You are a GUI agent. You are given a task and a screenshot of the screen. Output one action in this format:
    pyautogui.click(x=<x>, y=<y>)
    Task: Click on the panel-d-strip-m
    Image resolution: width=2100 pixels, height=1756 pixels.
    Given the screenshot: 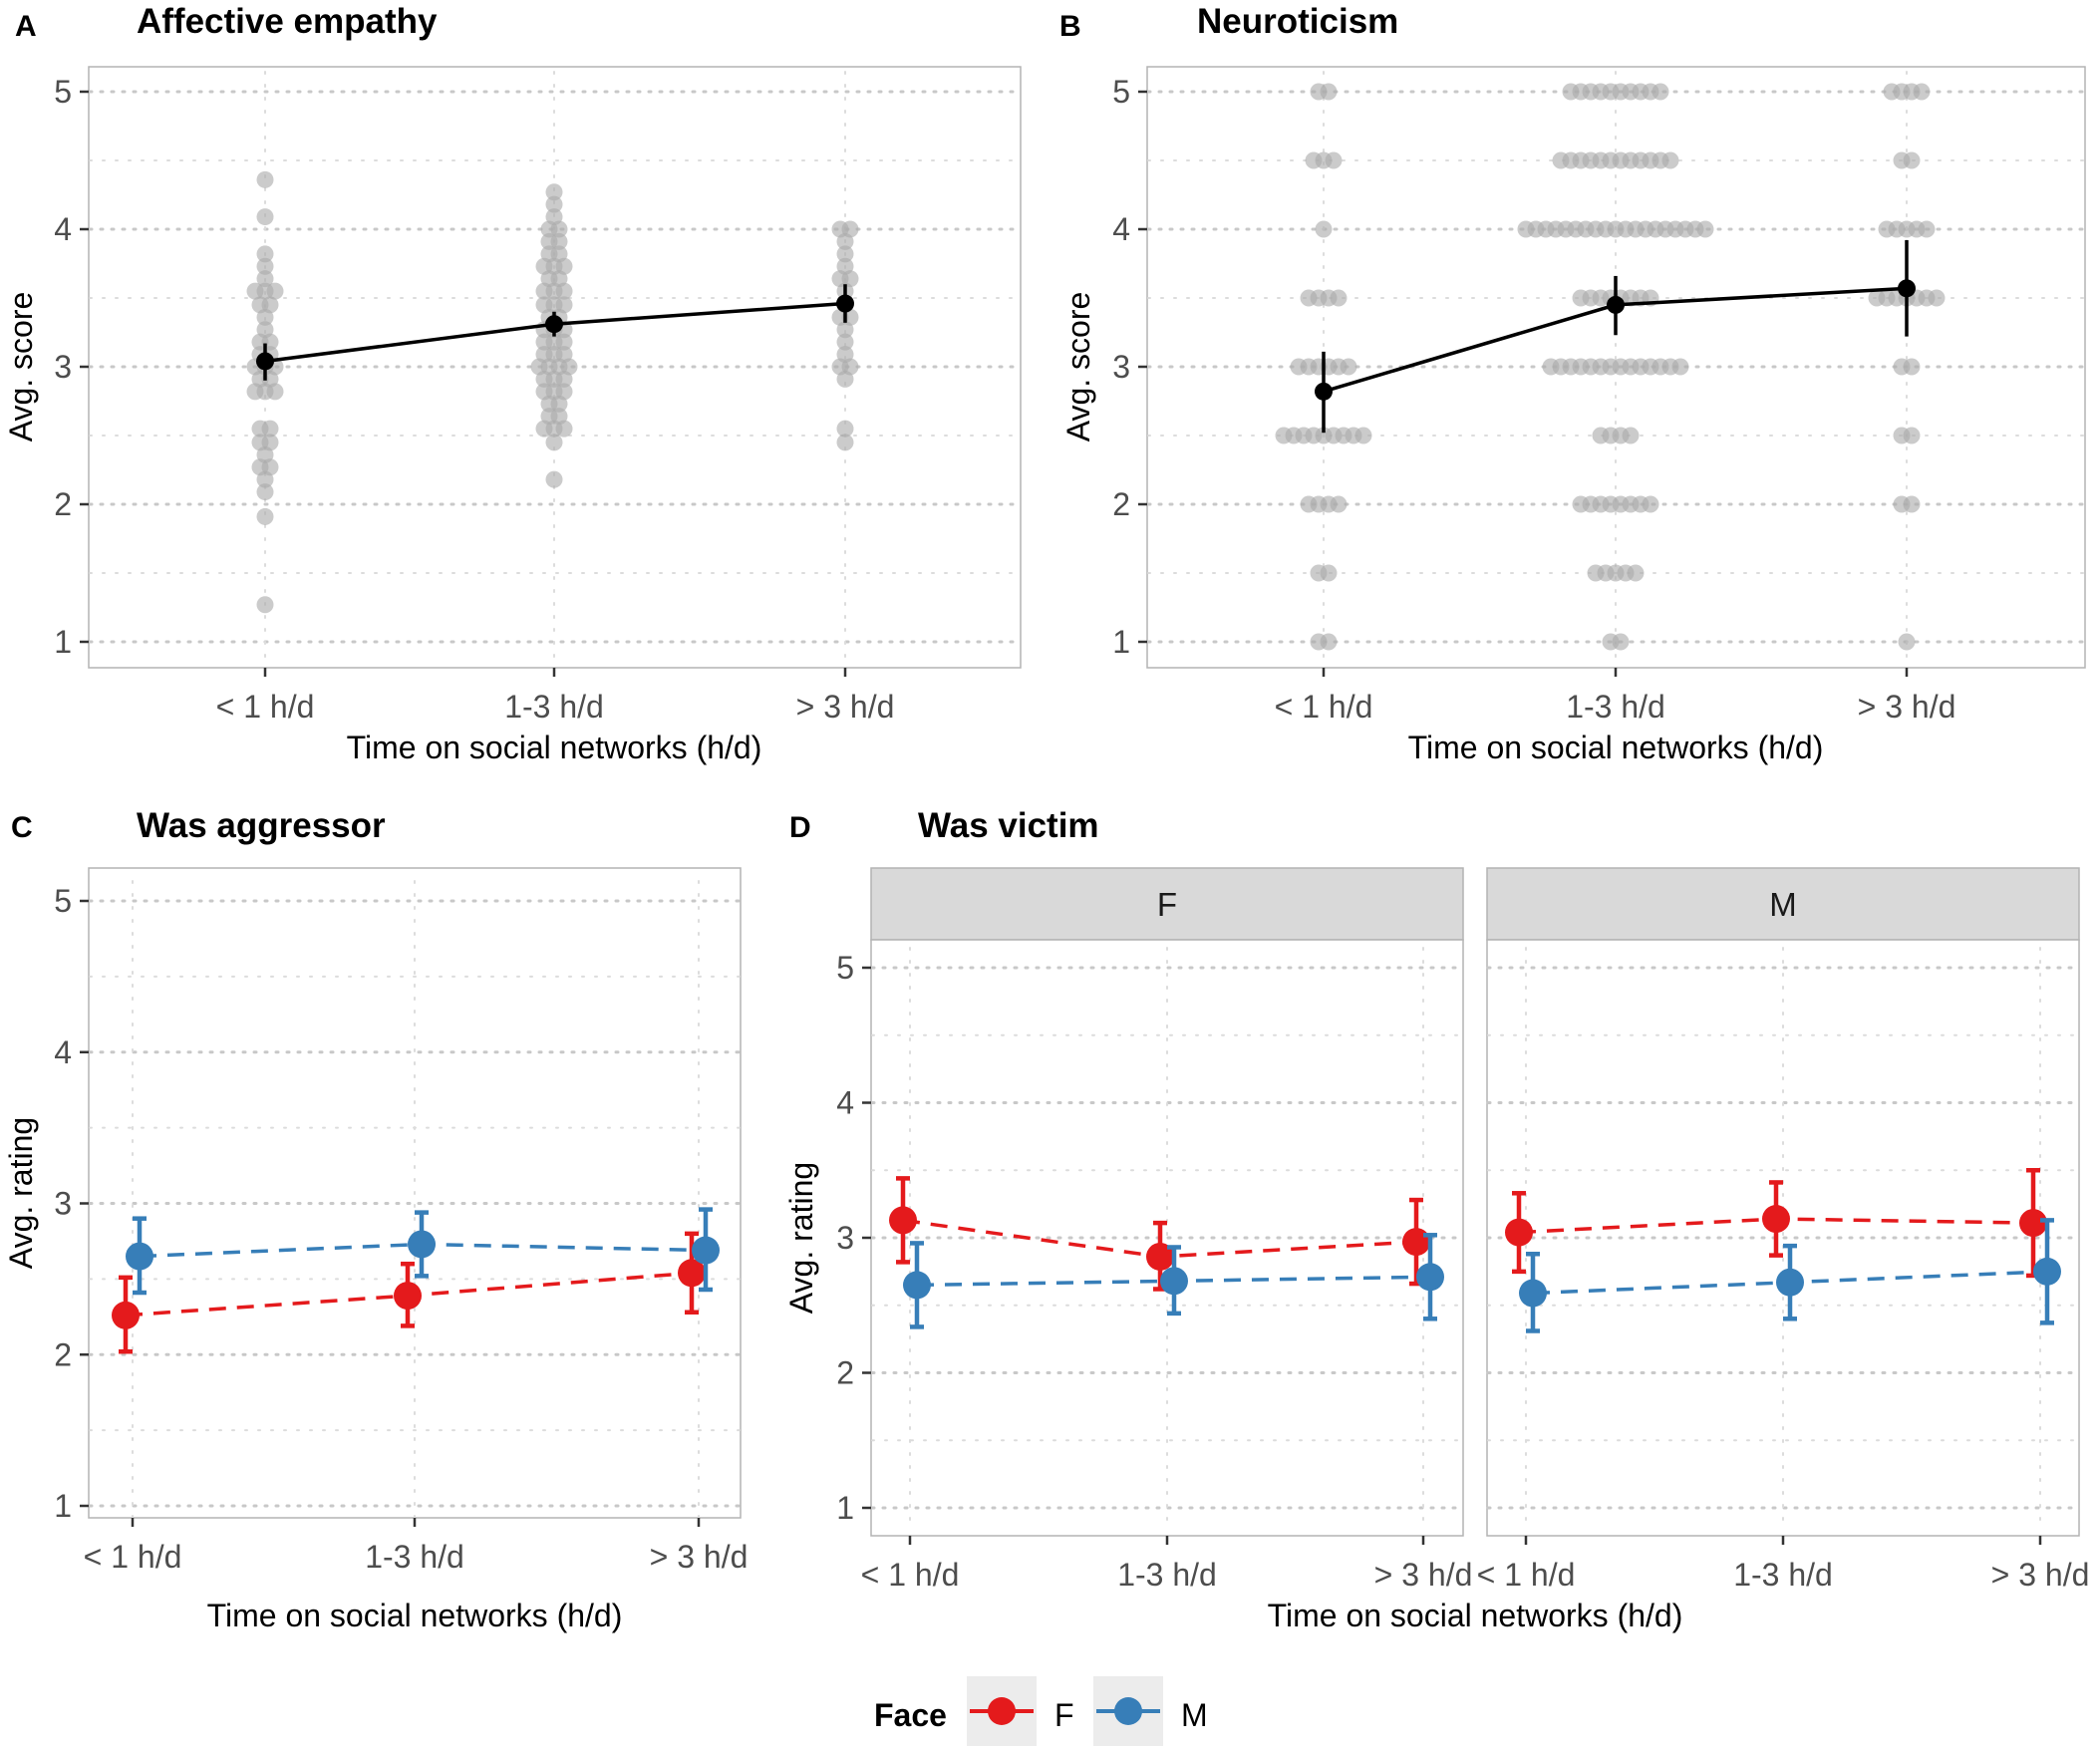 What is the action you would take?
    pyautogui.click(x=1783, y=904)
    